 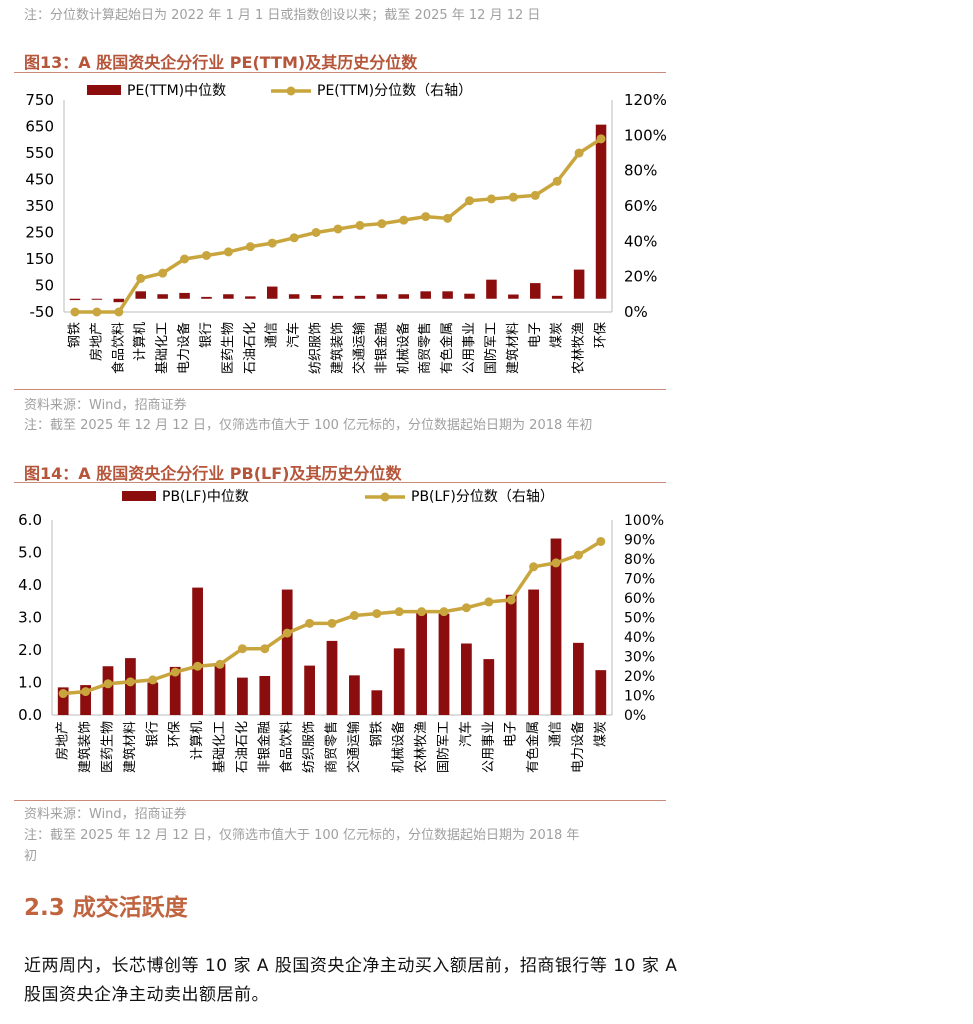 What do you see at coordinates (639, 580) in the screenshot?
I see `right-tick-label: 70%` at bounding box center [639, 580].